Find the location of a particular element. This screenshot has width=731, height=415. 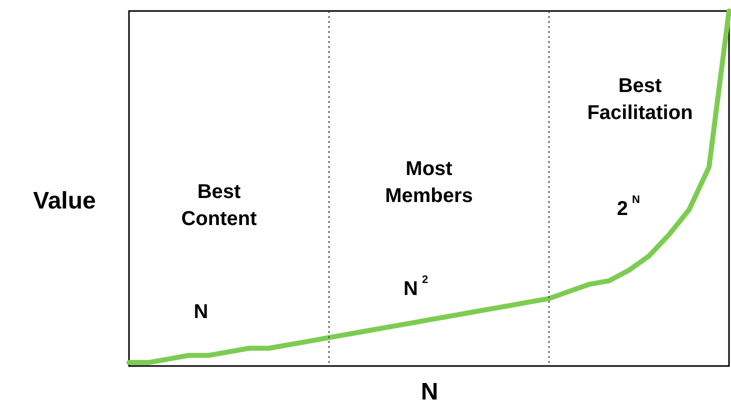

annotation: Best Facilitation is located at coordinates (640, 99).